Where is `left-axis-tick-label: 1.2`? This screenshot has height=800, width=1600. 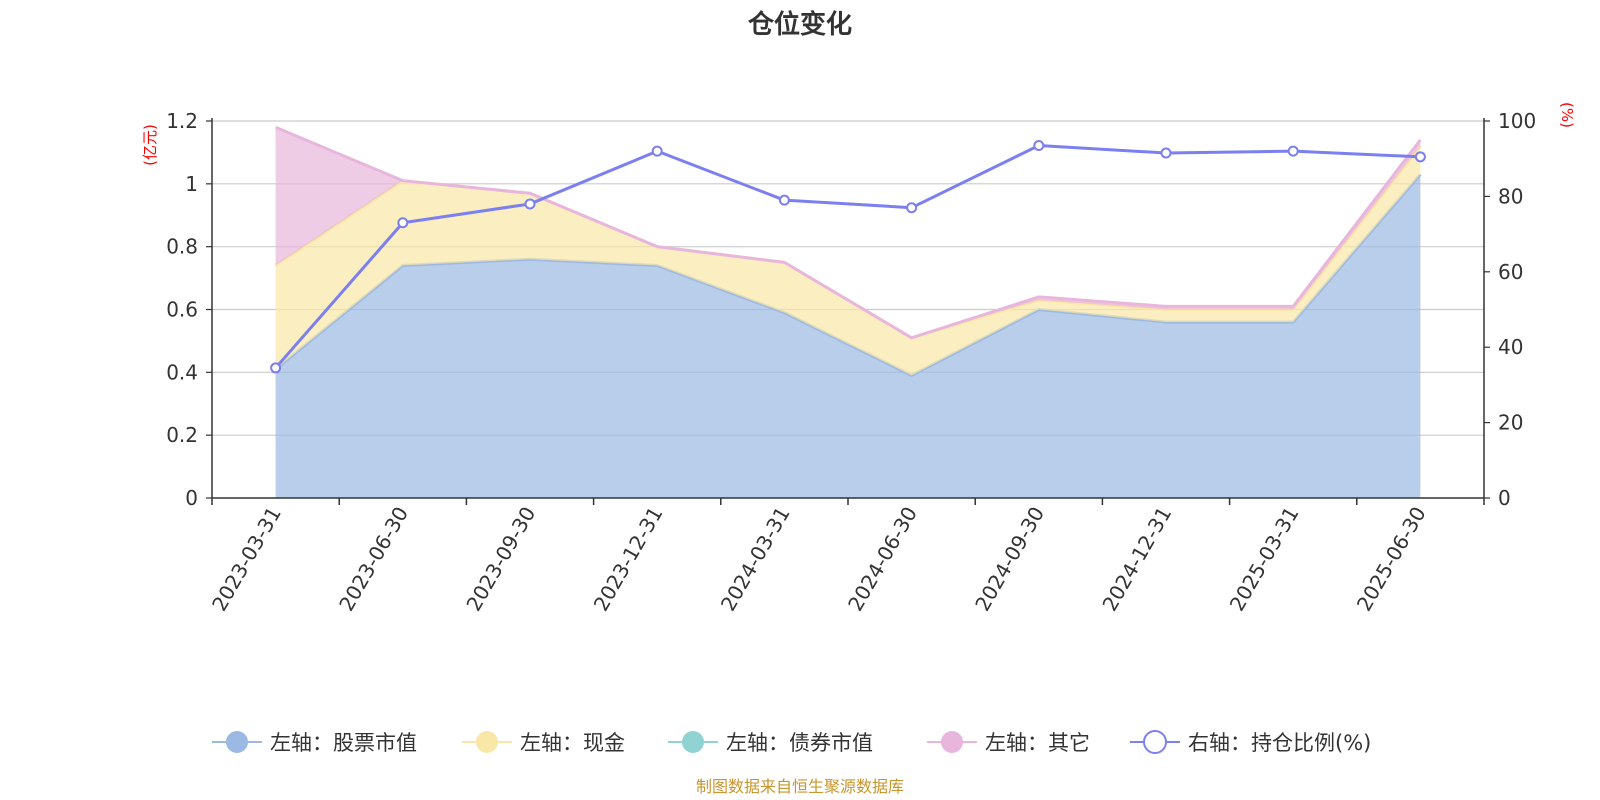 left-axis-tick-label: 1.2 is located at coordinates (182, 121).